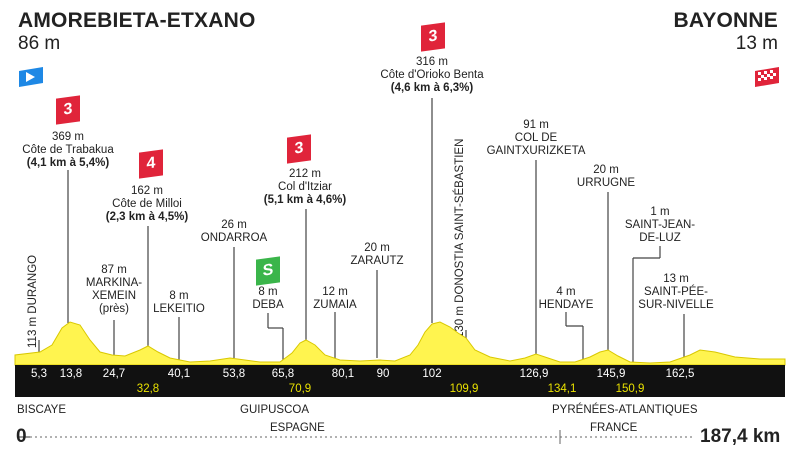 This screenshot has width=800, height=465. I want to click on place-label-deba: 8 m DEBA, so click(268, 298).